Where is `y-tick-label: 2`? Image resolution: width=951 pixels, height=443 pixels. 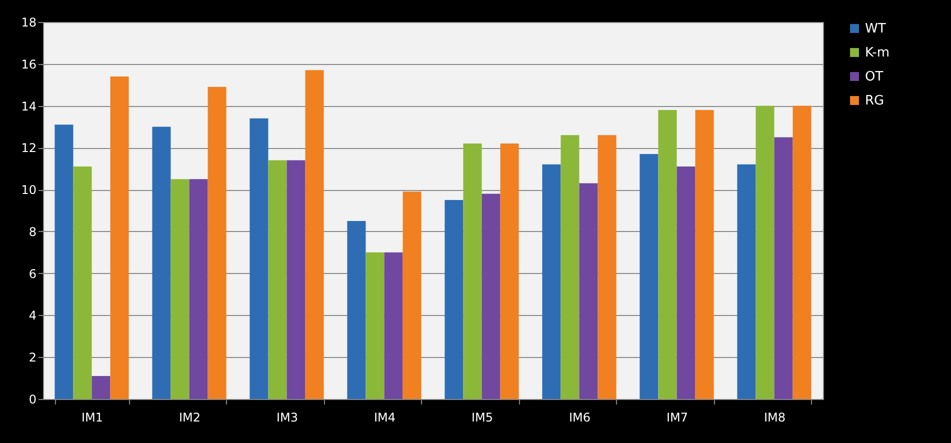 y-tick-label: 2 is located at coordinates (32, 357).